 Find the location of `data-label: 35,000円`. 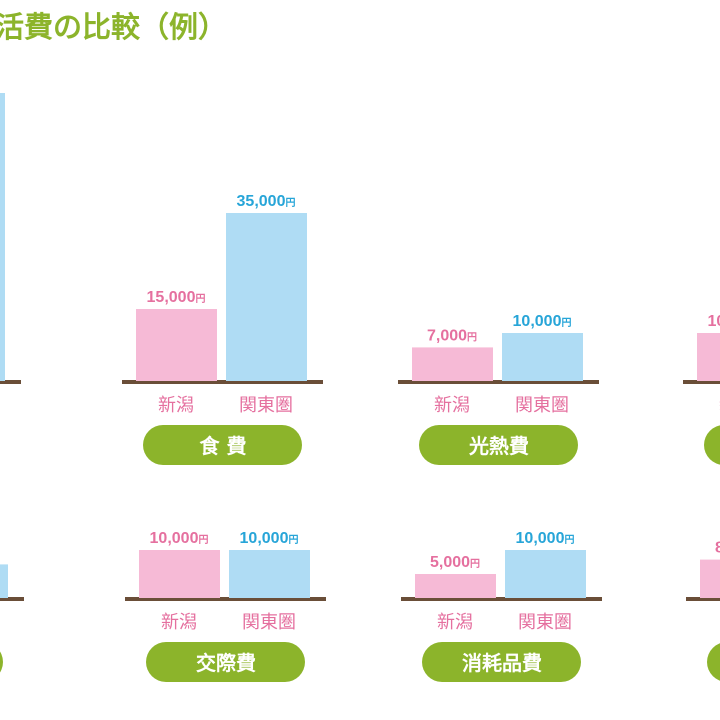

data-label: 35,000円 is located at coordinates (266, 201).